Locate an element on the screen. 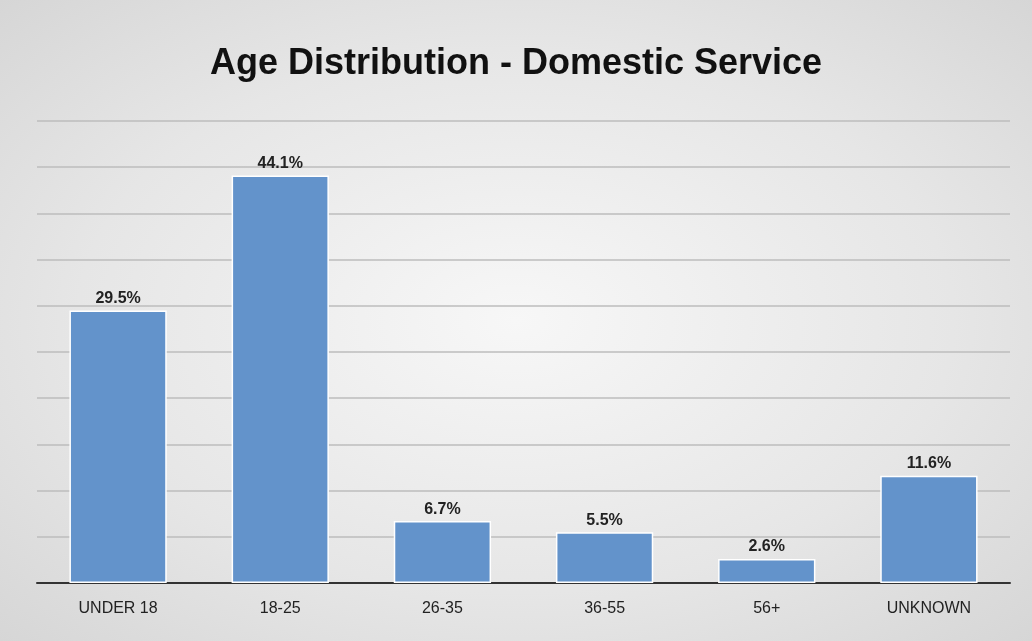 This screenshot has width=1032, height=641. x-tick-label: UNDER 18 is located at coordinates (118, 607).